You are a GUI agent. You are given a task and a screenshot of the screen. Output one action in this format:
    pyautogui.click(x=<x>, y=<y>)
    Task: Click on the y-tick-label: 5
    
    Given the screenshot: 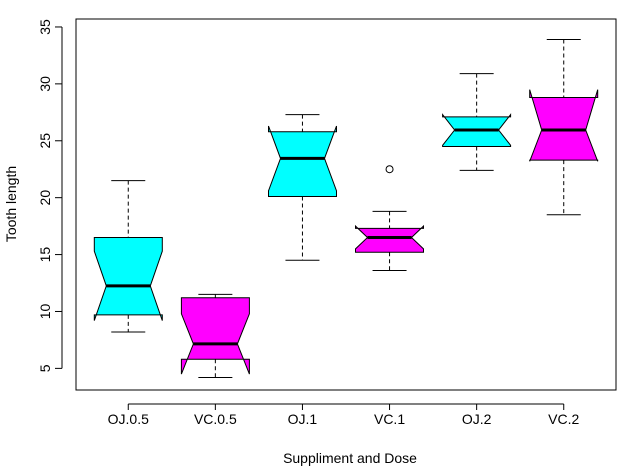 What is the action you would take?
    pyautogui.click(x=45, y=368)
    